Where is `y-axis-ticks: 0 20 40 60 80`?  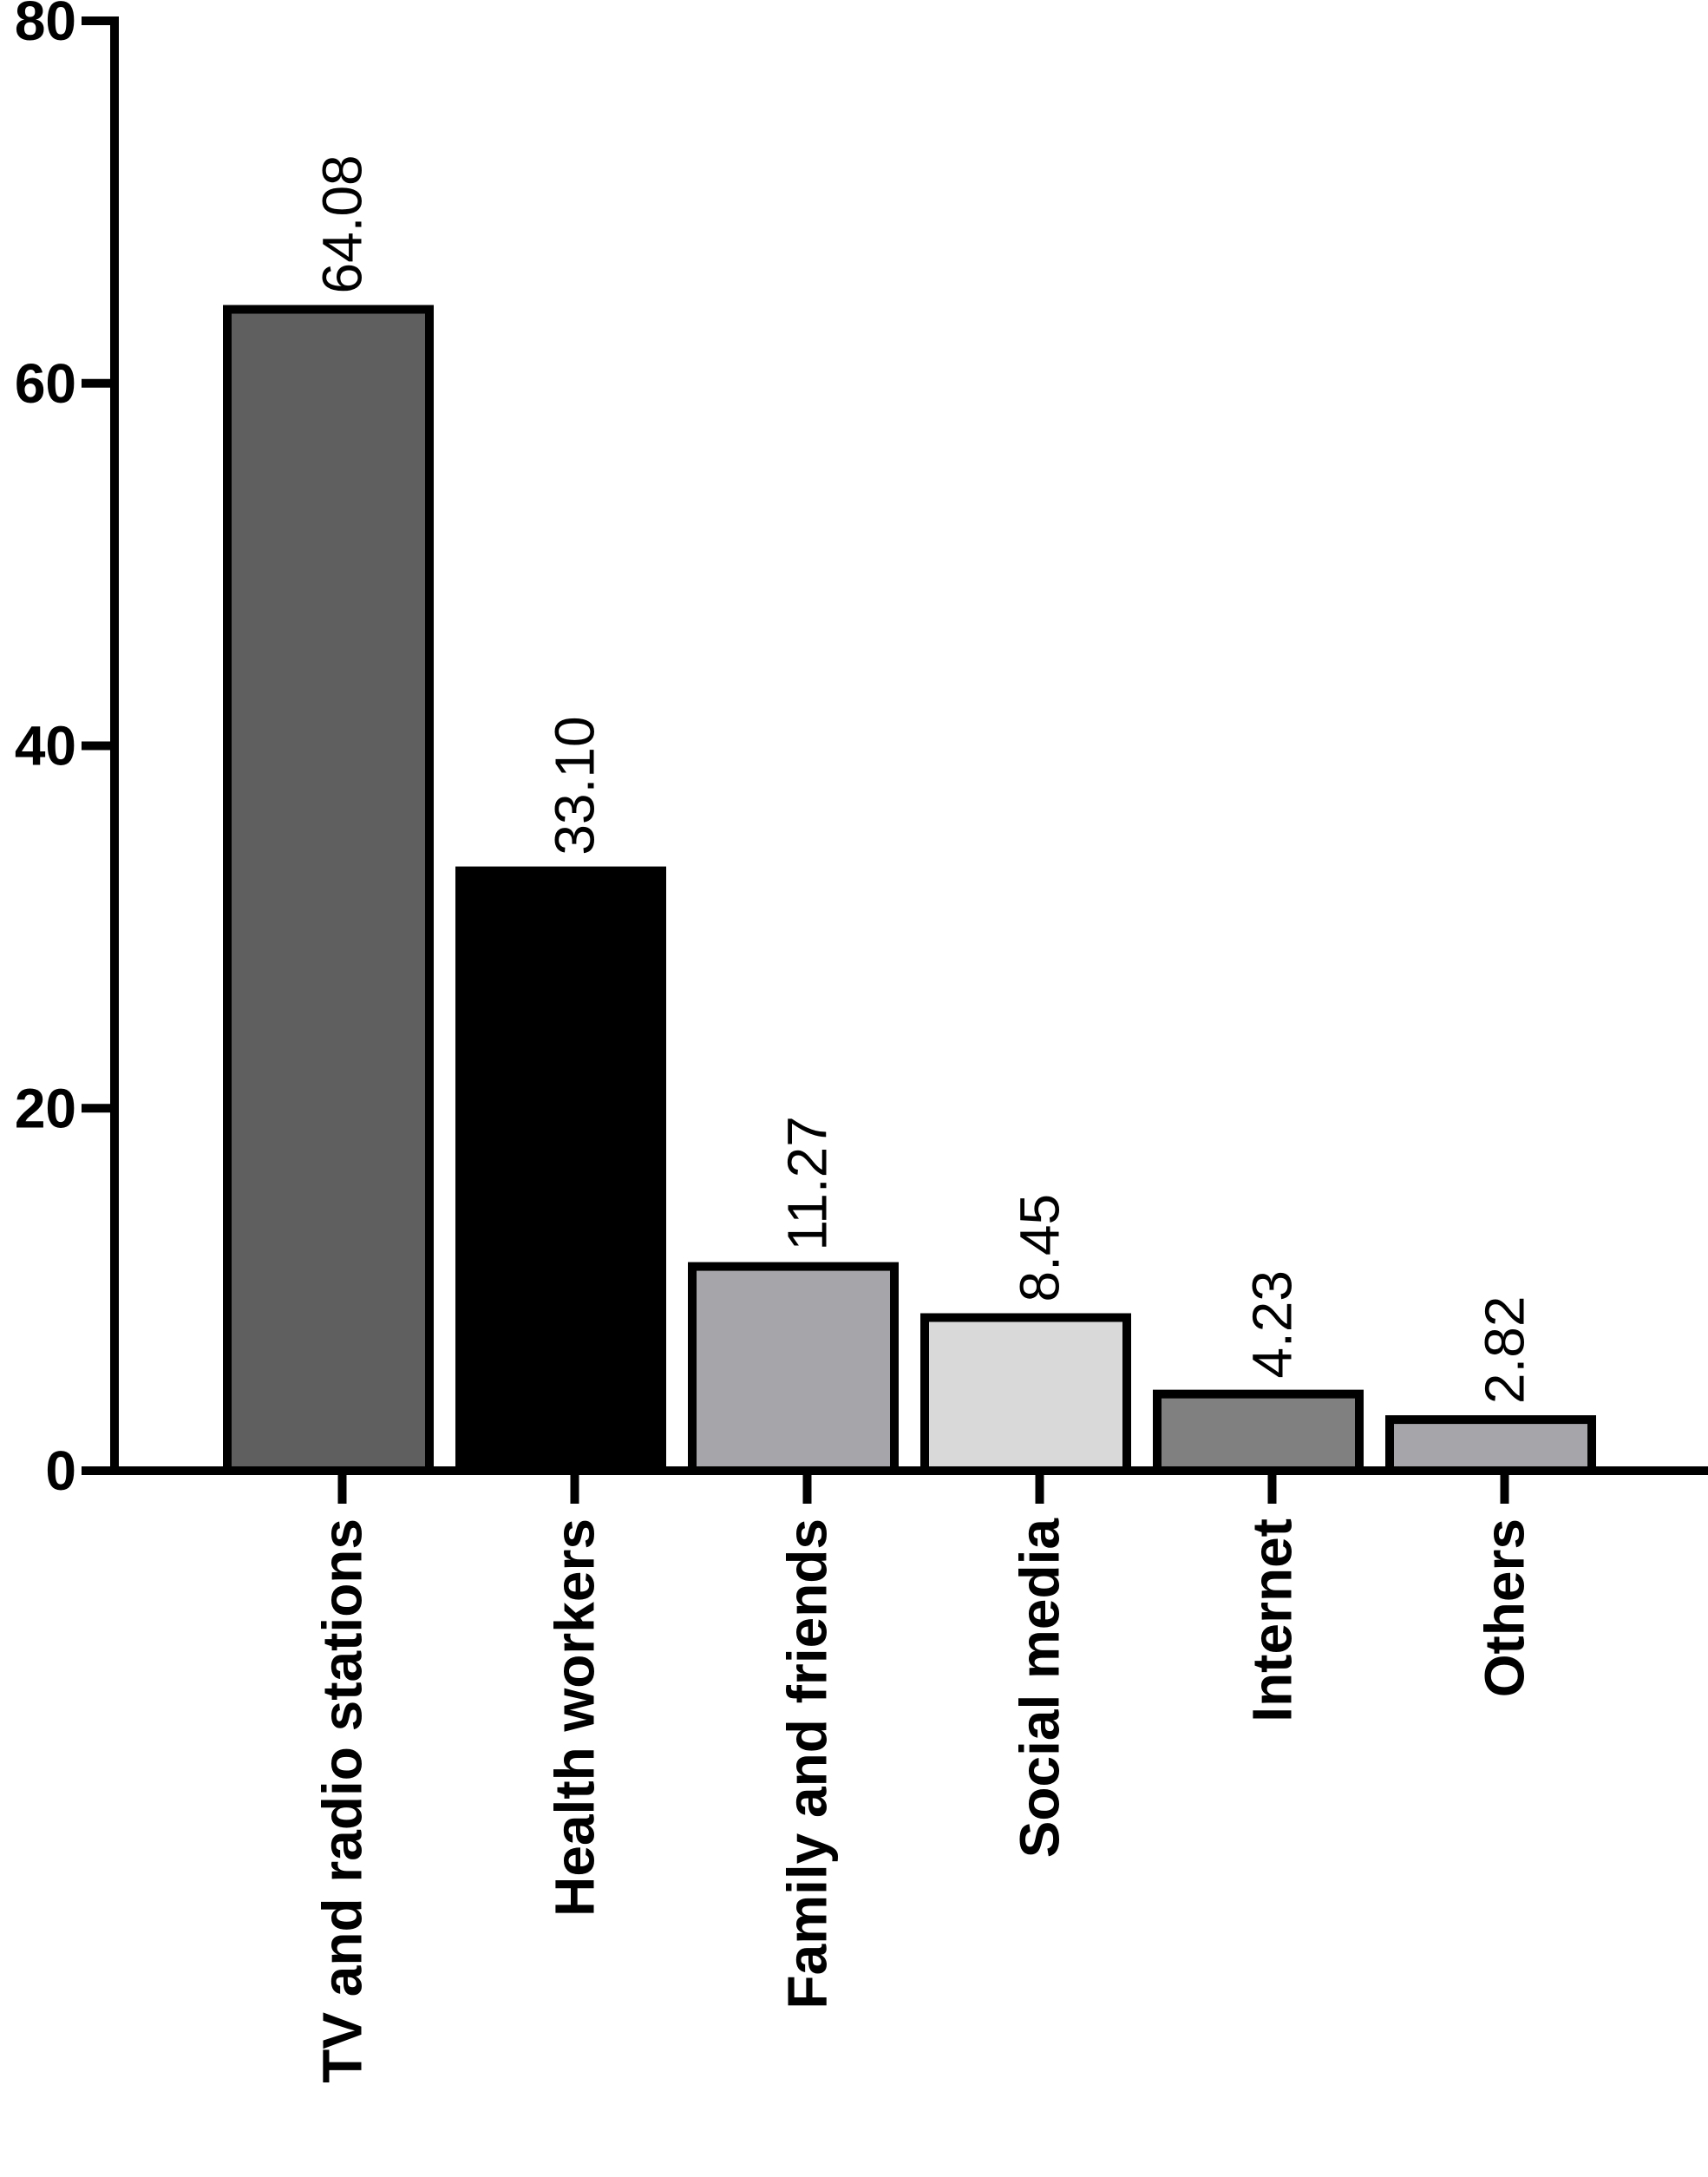
y-axis-ticks: 0 20 40 60 80 is located at coordinates (65, 751).